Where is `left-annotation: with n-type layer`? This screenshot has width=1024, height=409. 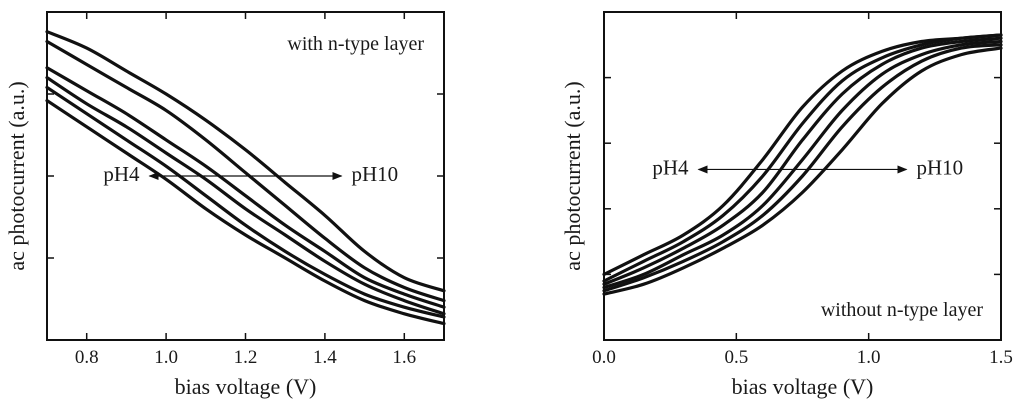
left-annotation: with n-type layer is located at coordinates (355, 44).